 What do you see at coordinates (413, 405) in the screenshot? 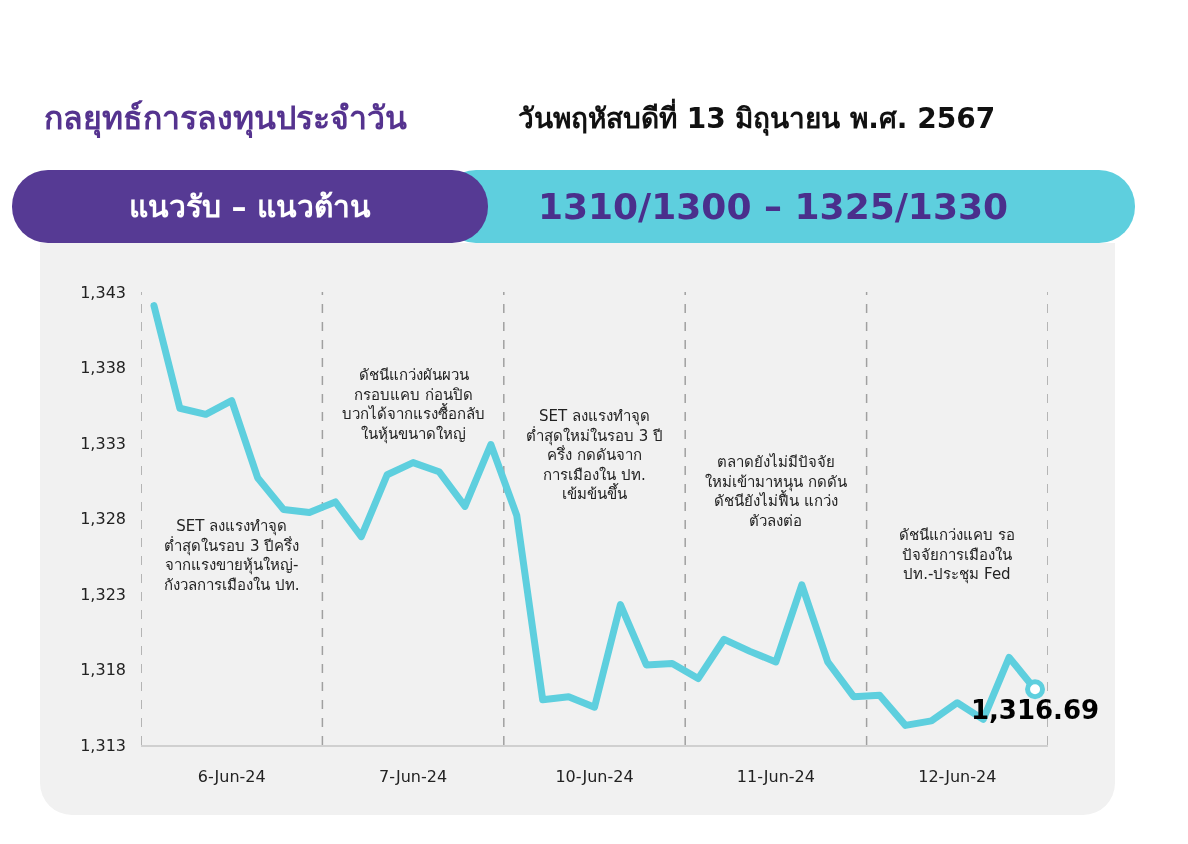
I see `annotation: ดัชนีแกว่งผันผวน กรอบแคบ ก่อนปิด บวกได้จากแรงซื้อกลับ ในหุ้นขนาดใหญ่` at bounding box center [413, 405].